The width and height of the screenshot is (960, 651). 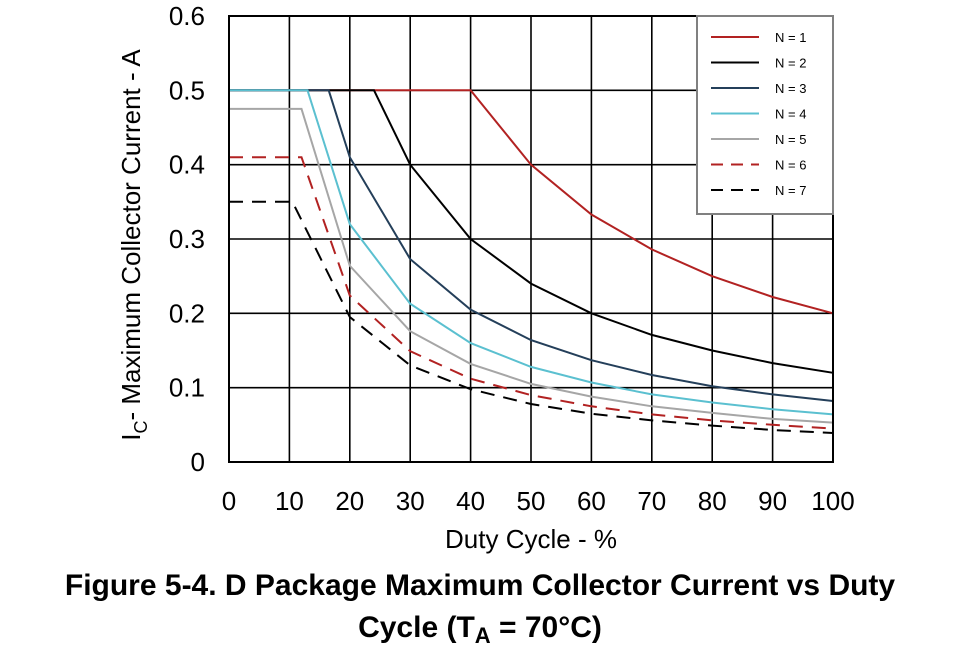 I want to click on y-tick-label: 0.3, so click(x=187, y=239).